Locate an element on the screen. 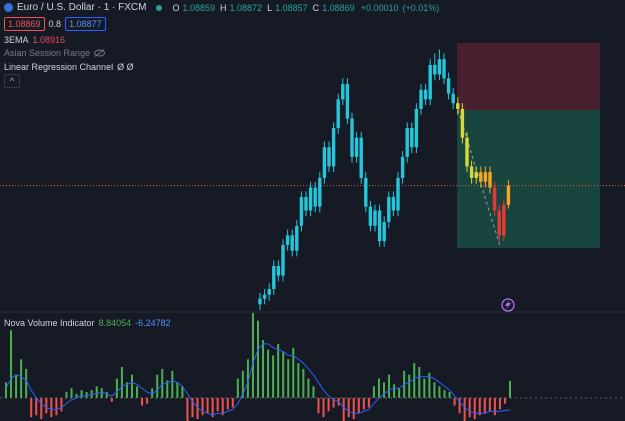 This screenshot has width=625, height=421. buy-button: 1.08877 is located at coordinates (85, 24).